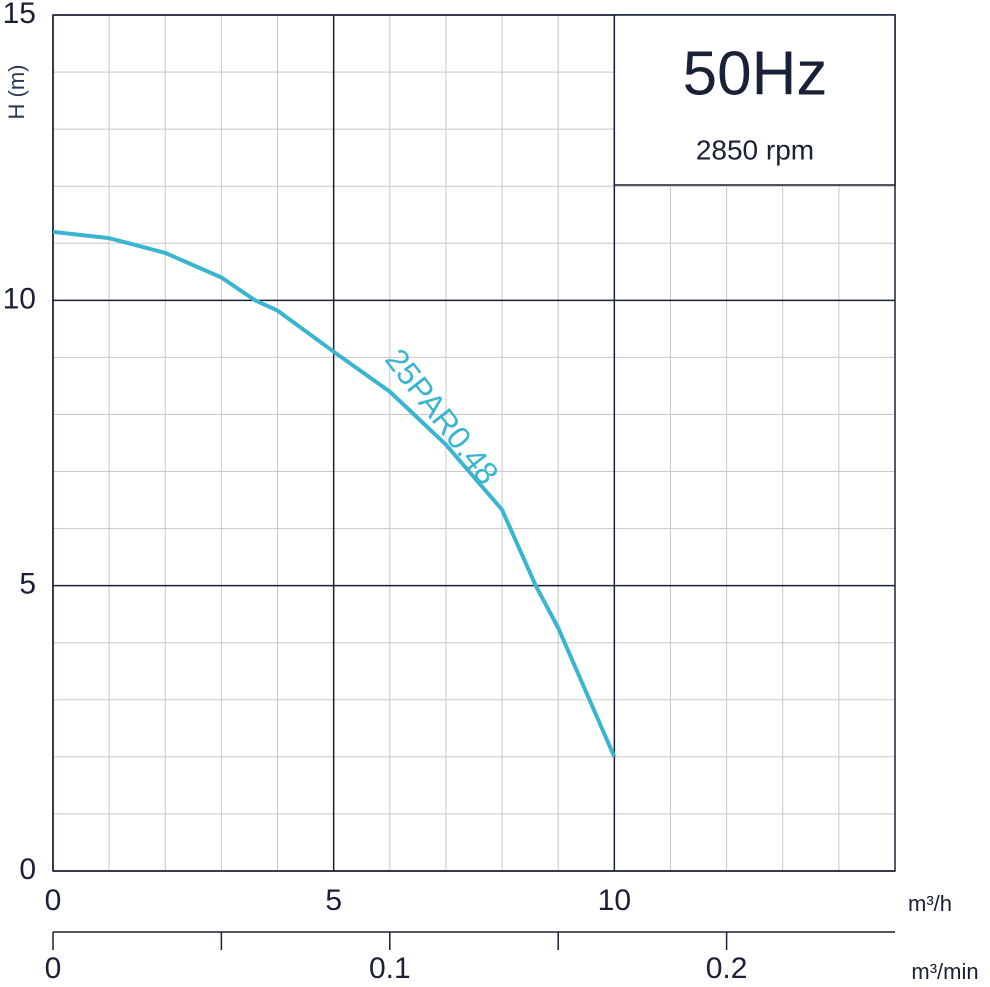 This screenshot has width=990, height=987. I want to click on frequency: 50Hz, so click(755, 73).